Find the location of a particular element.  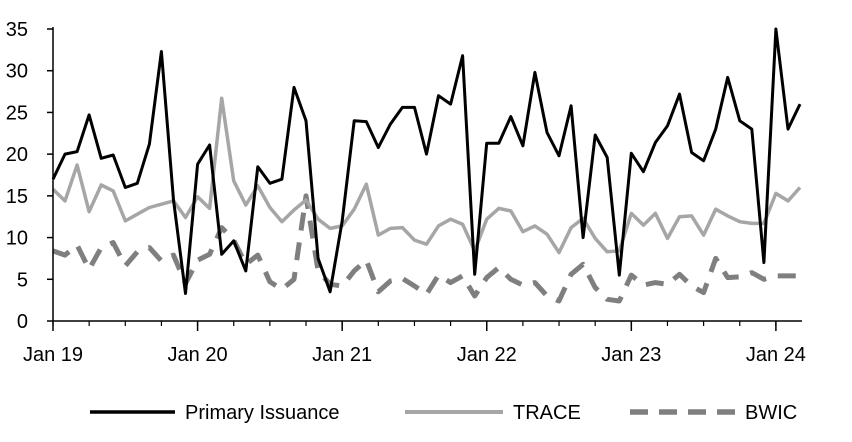

legend-label-trace: TRACE is located at coordinates (547, 413).